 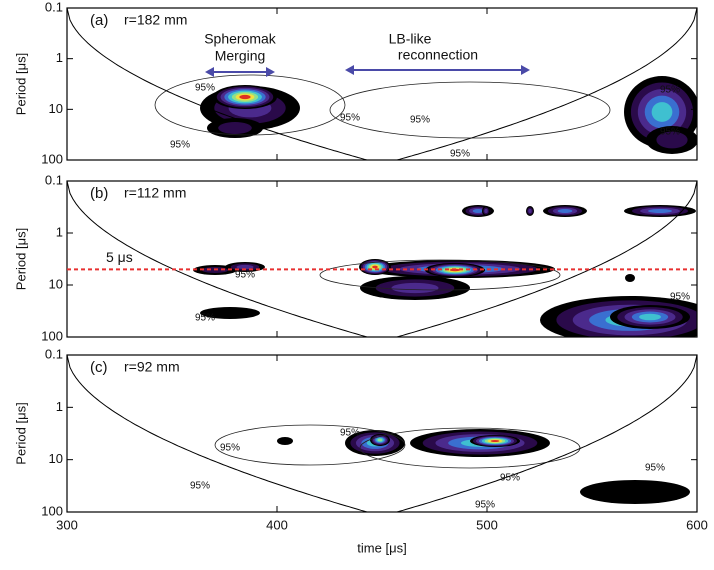 I want to click on x-axis-label: time [μs], so click(x=381, y=547).